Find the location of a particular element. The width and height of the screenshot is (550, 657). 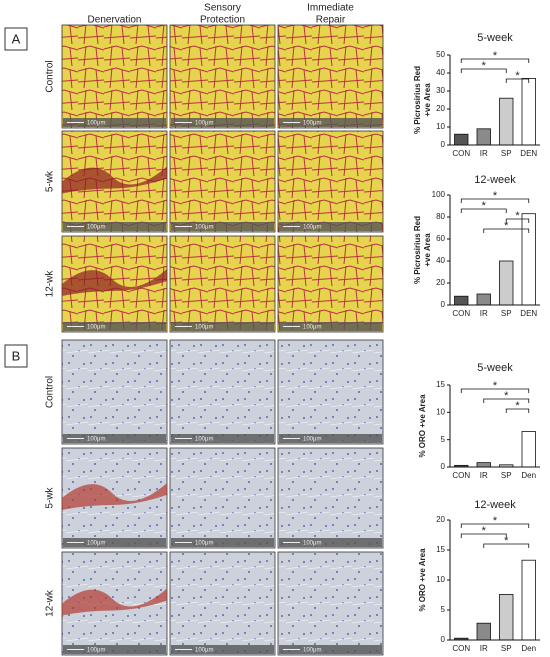

column-header: Repair is located at coordinates (331, 20).